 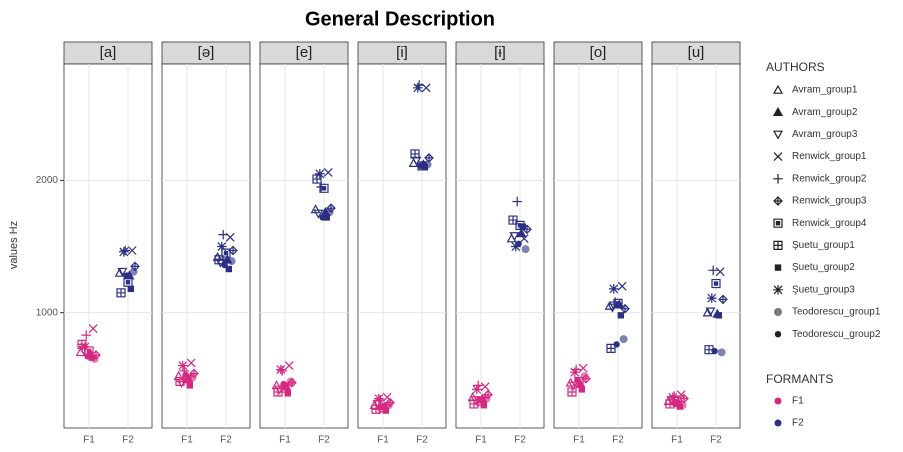 What do you see at coordinates (829, 178) in the screenshot?
I see `legend-label: Renwick_group2` at bounding box center [829, 178].